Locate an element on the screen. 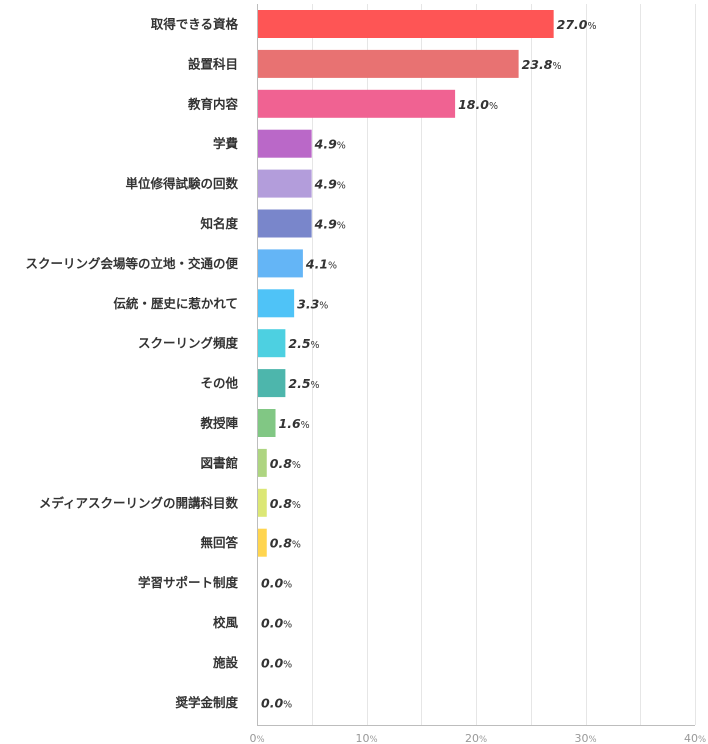 The image size is (708, 744). category-label: 学習サポート制度 is located at coordinates (188, 582).